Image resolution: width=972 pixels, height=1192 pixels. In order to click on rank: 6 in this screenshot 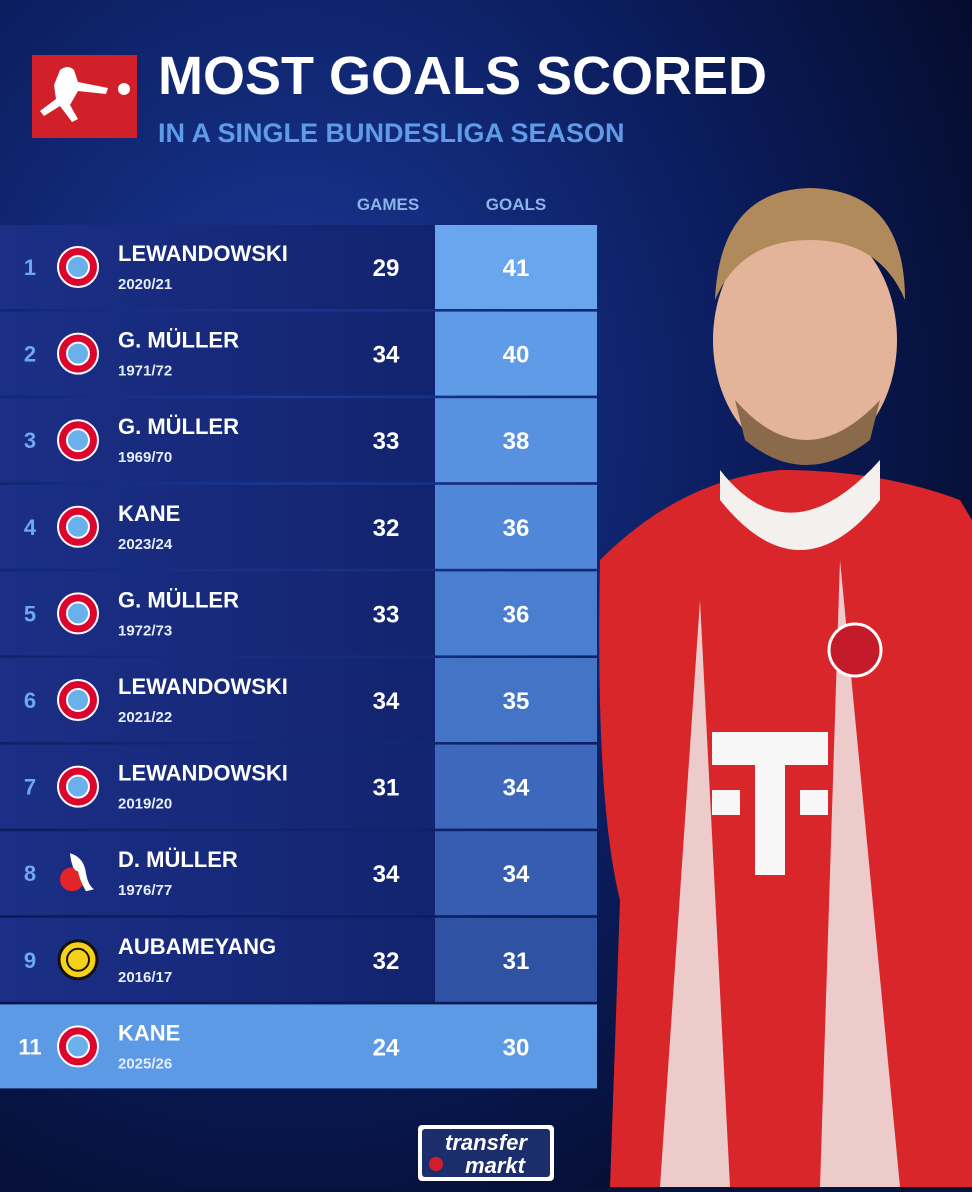, I will do `click(30, 700)`.